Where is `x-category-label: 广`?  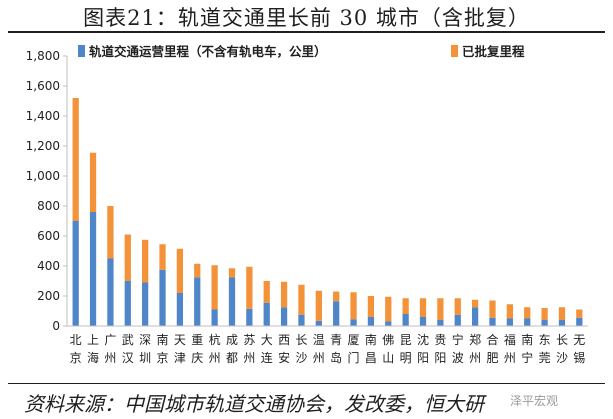
x-category-label: 广 is located at coordinates (110, 340).